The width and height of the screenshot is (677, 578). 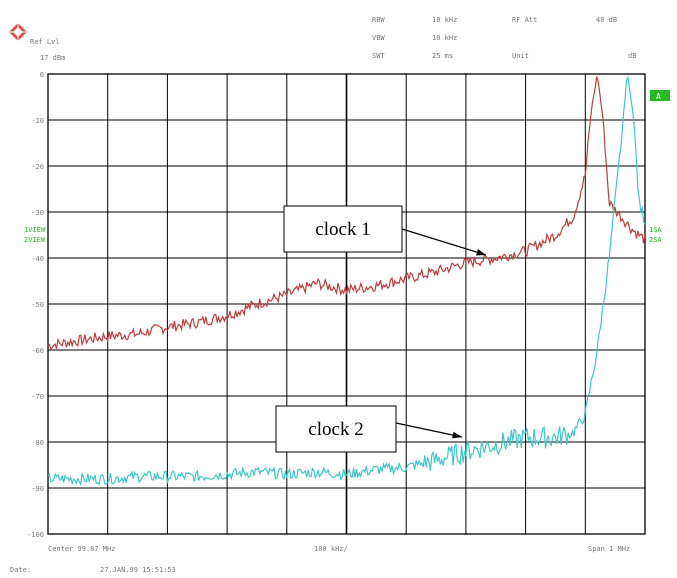 What do you see at coordinates (609, 549) in the screenshot?
I see `span-label: Span 1 MHz` at bounding box center [609, 549].